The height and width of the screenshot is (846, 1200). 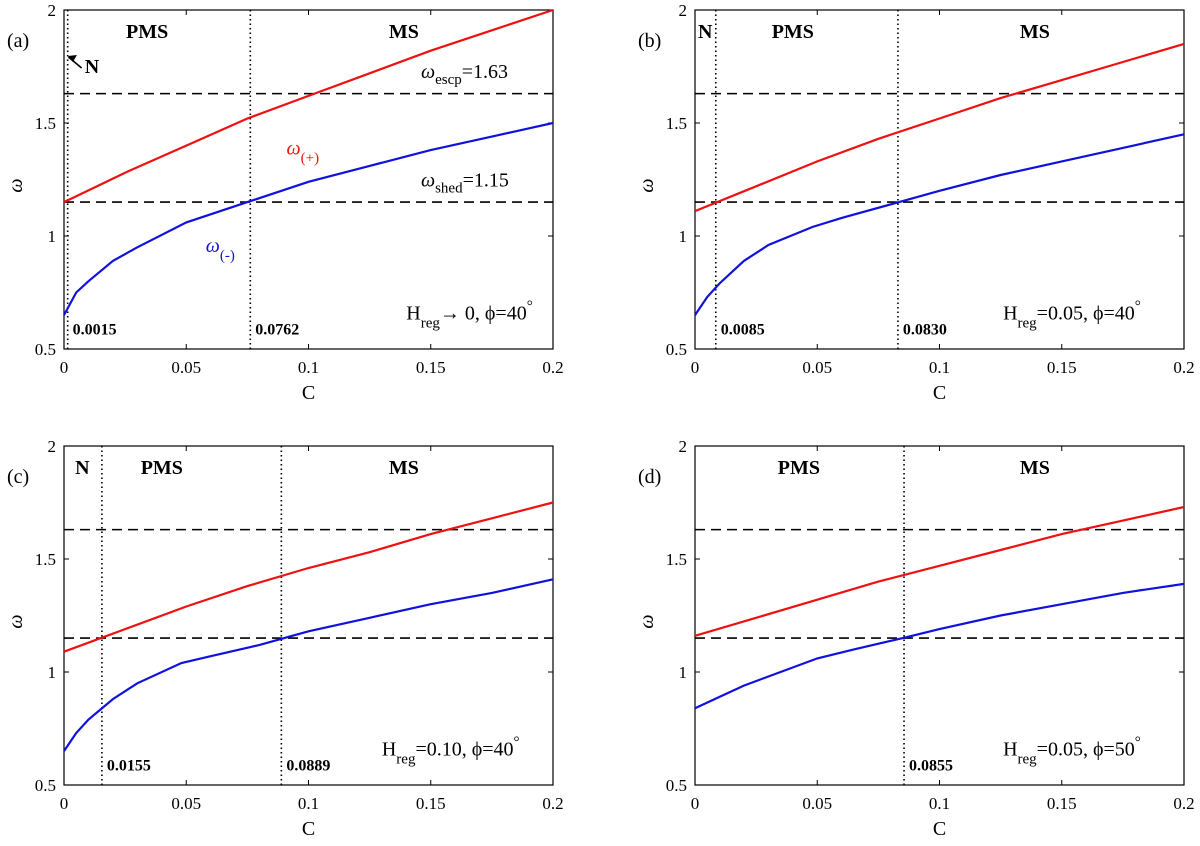 I want to click on boundary-value-label: 0.0155, so click(x=129, y=765).